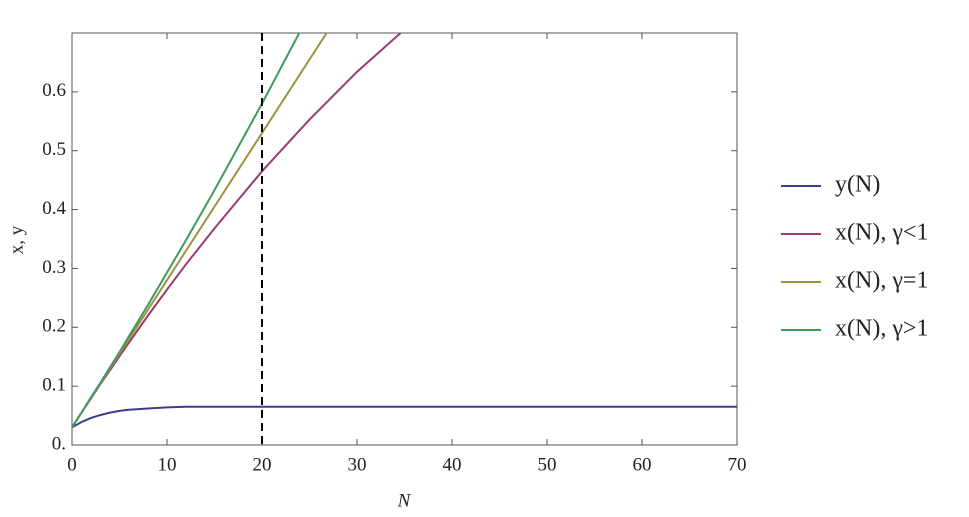 Image resolution: width=969 pixels, height=517 pixels. What do you see at coordinates (404, 417) in the screenshot?
I see `line-series` at bounding box center [404, 417].